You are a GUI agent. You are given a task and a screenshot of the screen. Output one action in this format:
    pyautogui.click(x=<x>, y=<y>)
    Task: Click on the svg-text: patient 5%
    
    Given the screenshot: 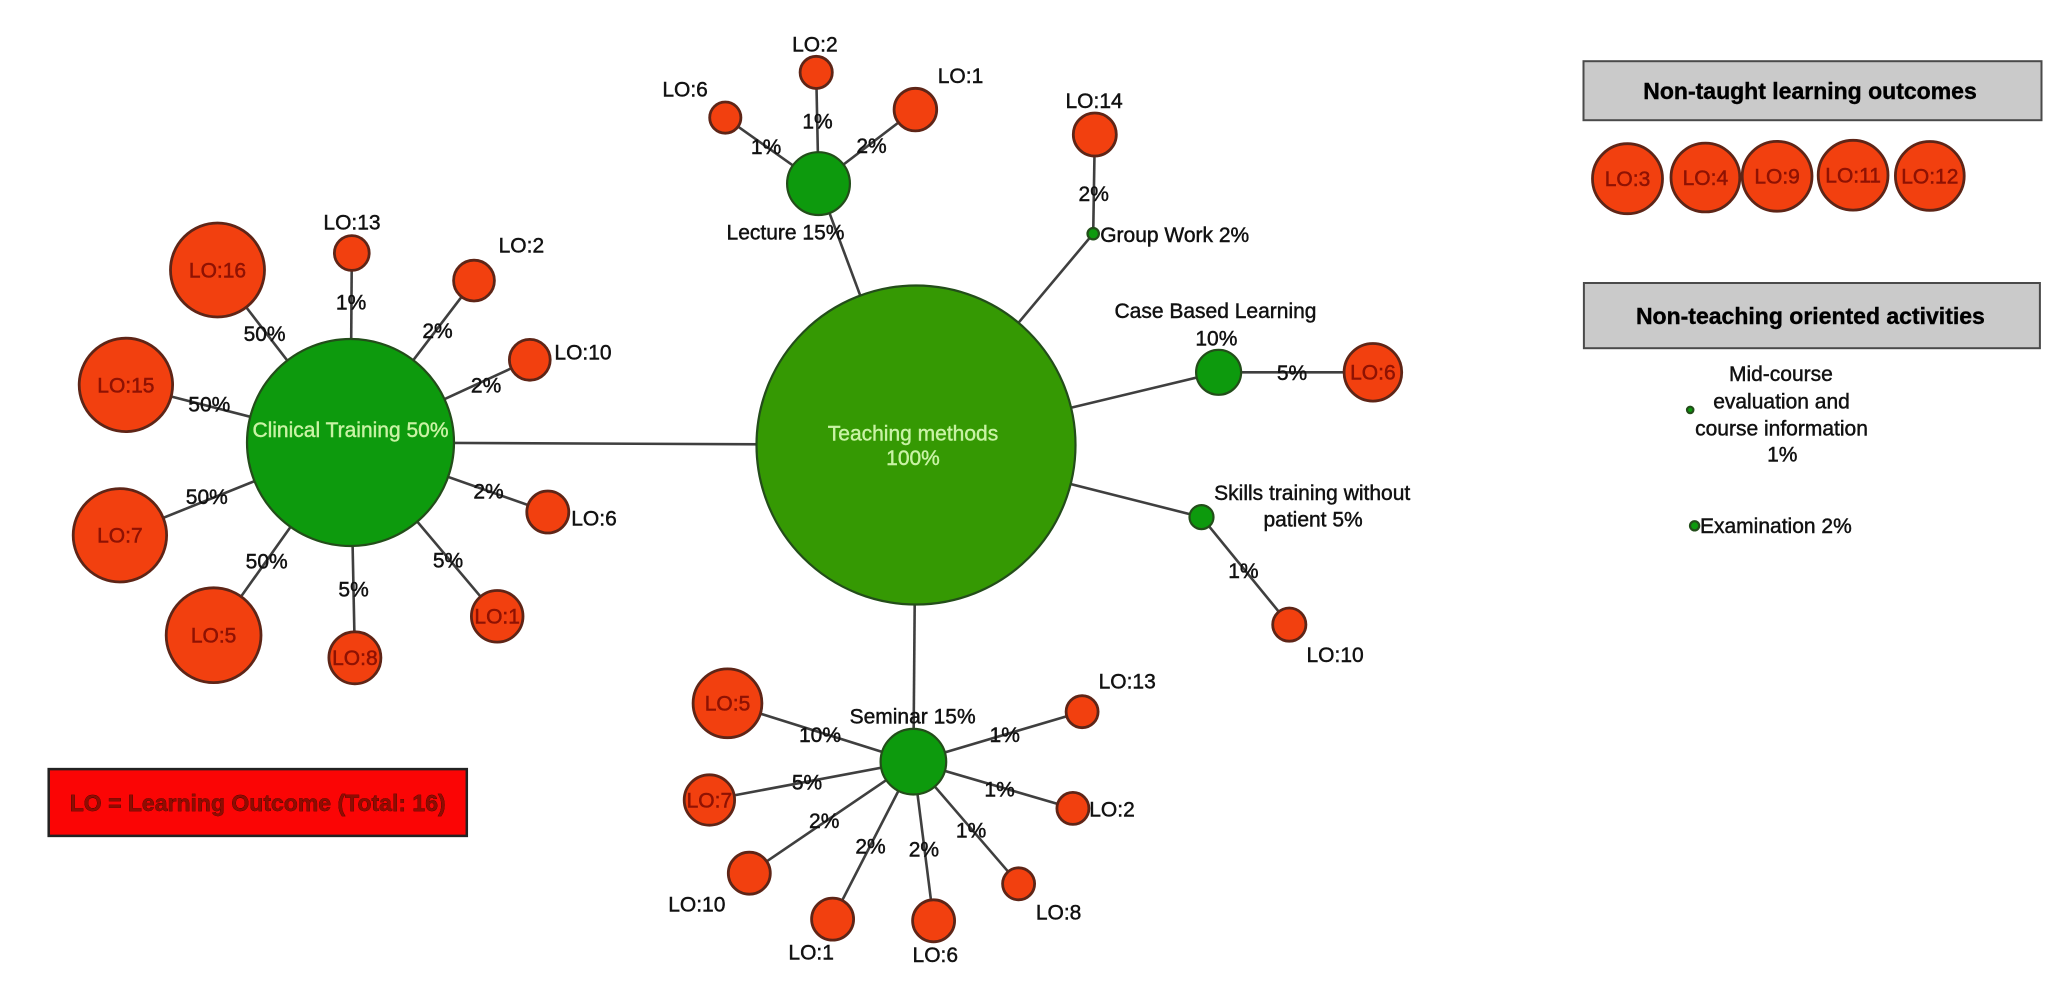 What is the action you would take?
    pyautogui.click(x=1312, y=519)
    